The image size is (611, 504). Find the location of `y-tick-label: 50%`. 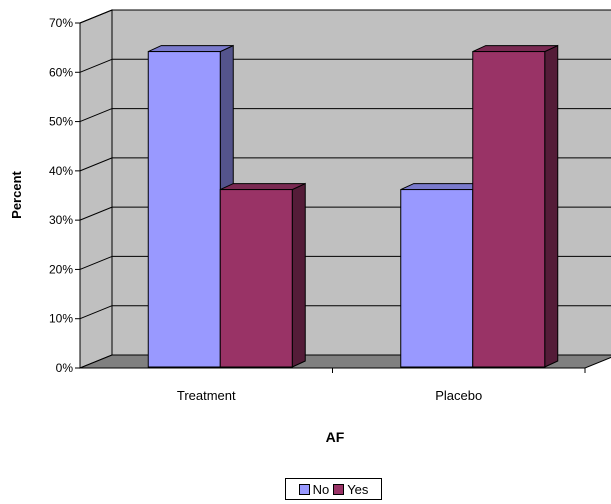

y-tick-label: 50% is located at coordinates (61, 122).